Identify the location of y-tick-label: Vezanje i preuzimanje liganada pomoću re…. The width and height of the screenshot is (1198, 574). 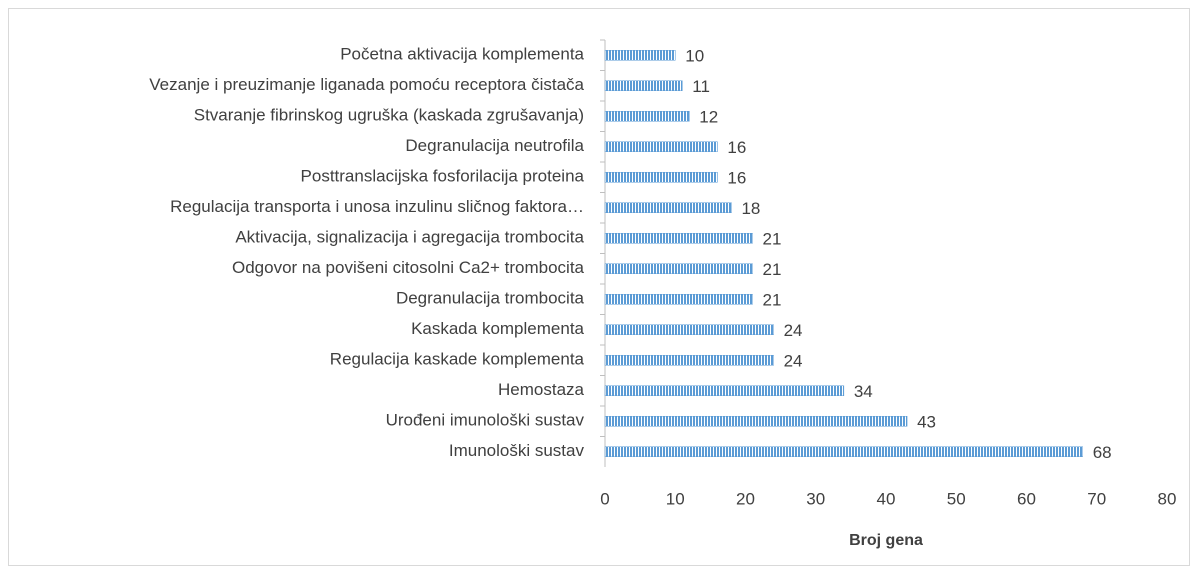
(366, 84).